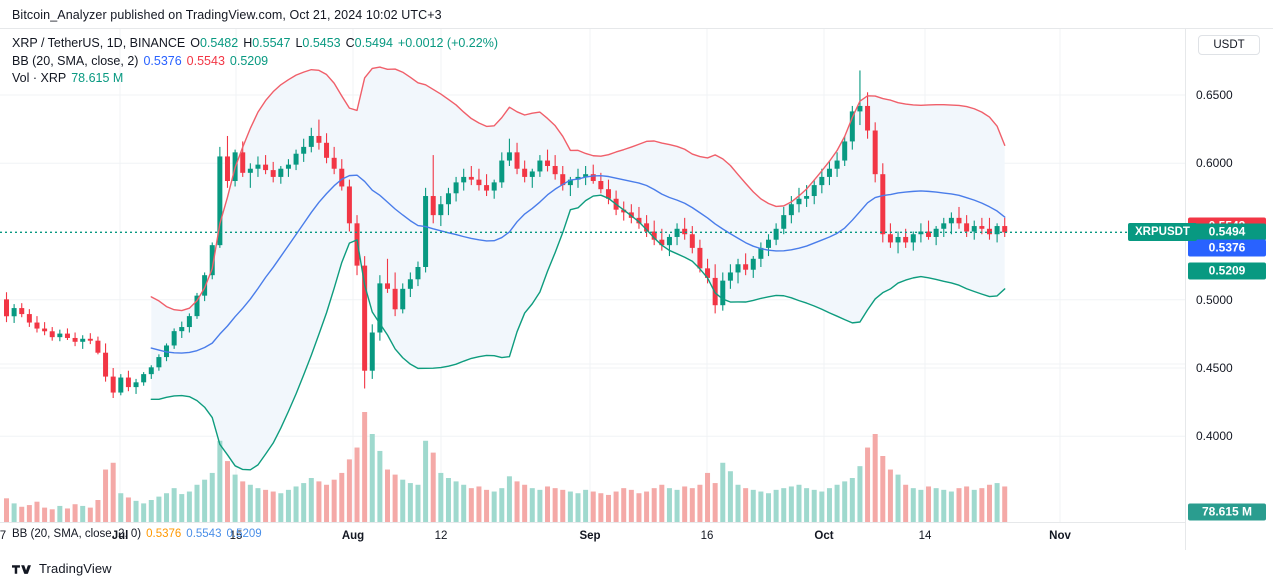 Image resolution: width=1273 pixels, height=588 pixels. What do you see at coordinates (1227, 232) in the screenshot?
I see `last-price-tag: 0.5494` at bounding box center [1227, 232].